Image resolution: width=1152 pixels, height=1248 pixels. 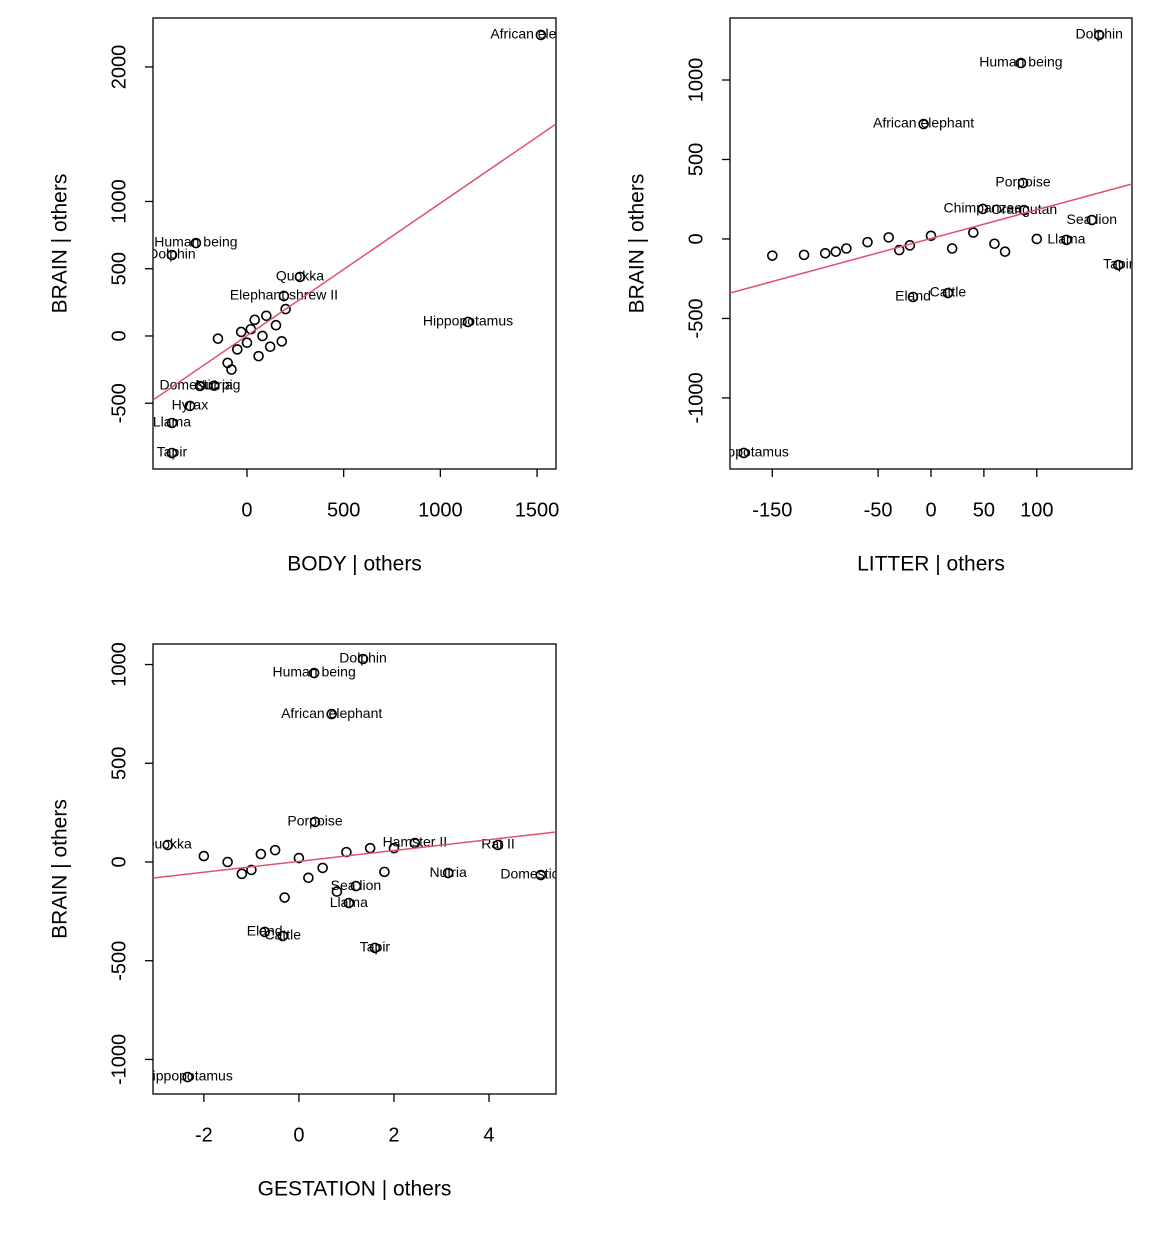 What do you see at coordinates (355, 1189) in the screenshot?
I see `x-axis-title: GESTATION | others` at bounding box center [355, 1189].